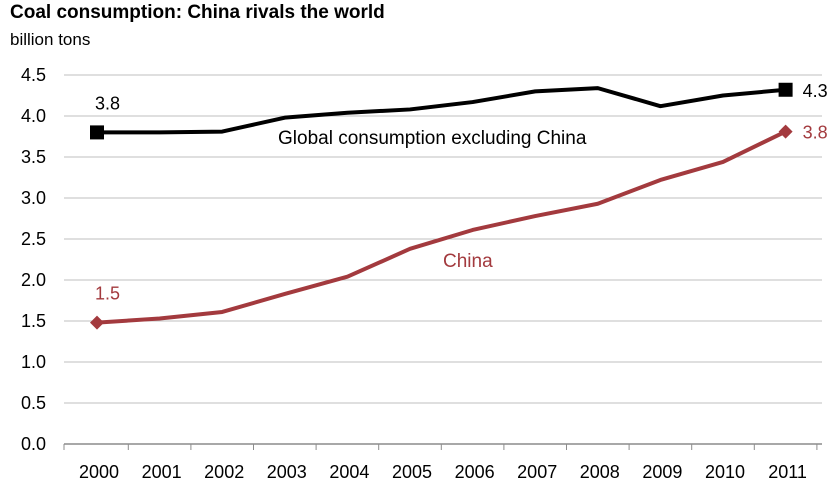 This screenshot has width=840, height=492. What do you see at coordinates (99, 472) in the screenshot?
I see `x-tick-label: 2000` at bounding box center [99, 472].